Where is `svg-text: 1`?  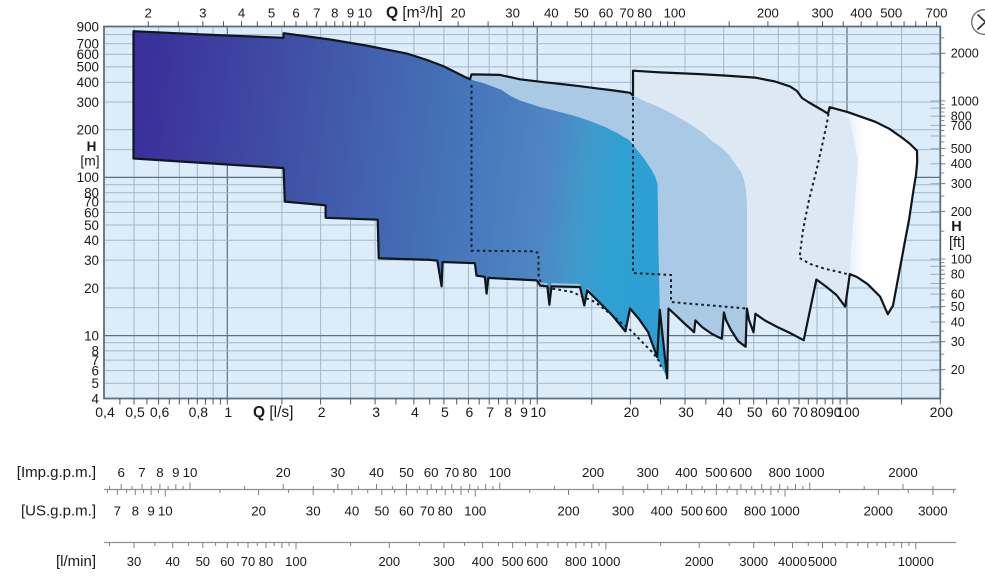
svg-text: 1 is located at coordinates (228, 412).